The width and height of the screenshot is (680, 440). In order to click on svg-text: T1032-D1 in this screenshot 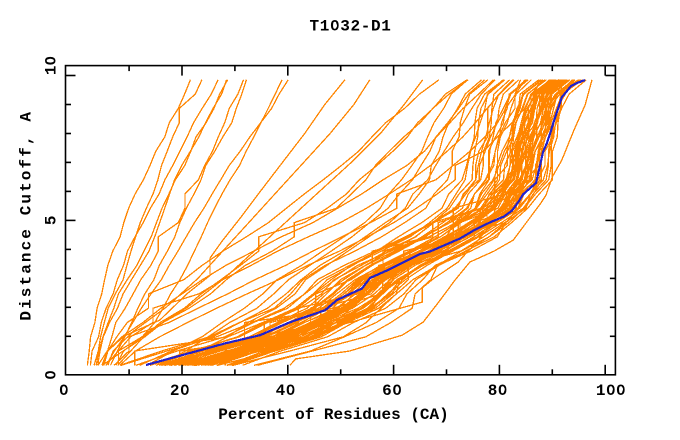, I will do `click(350, 27)`.